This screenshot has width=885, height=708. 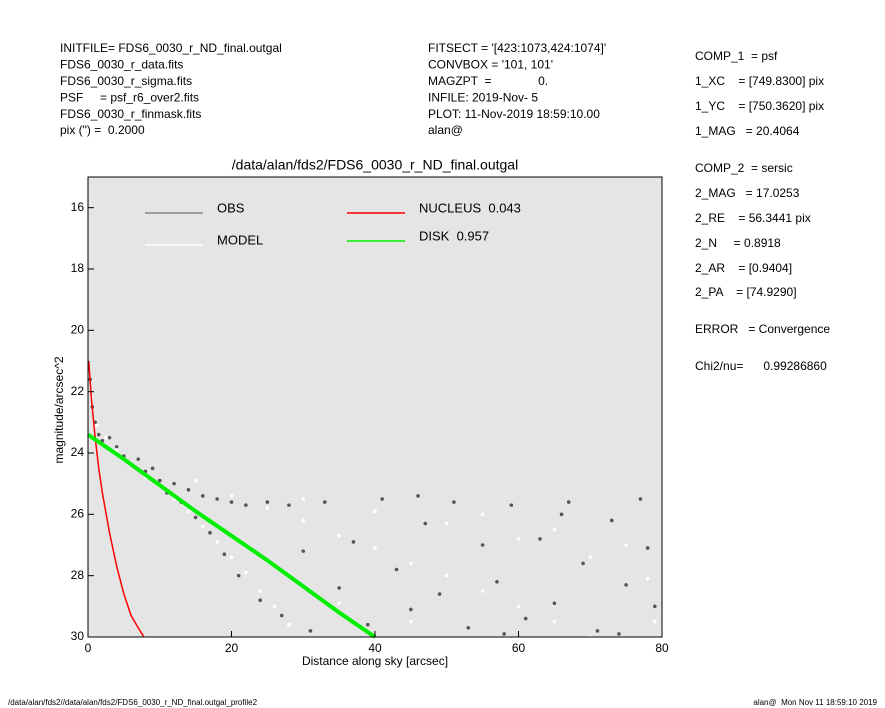 What do you see at coordinates (483, 97) in the screenshot?
I see `info-text: INFILE: 2019-Nov- 5` at bounding box center [483, 97].